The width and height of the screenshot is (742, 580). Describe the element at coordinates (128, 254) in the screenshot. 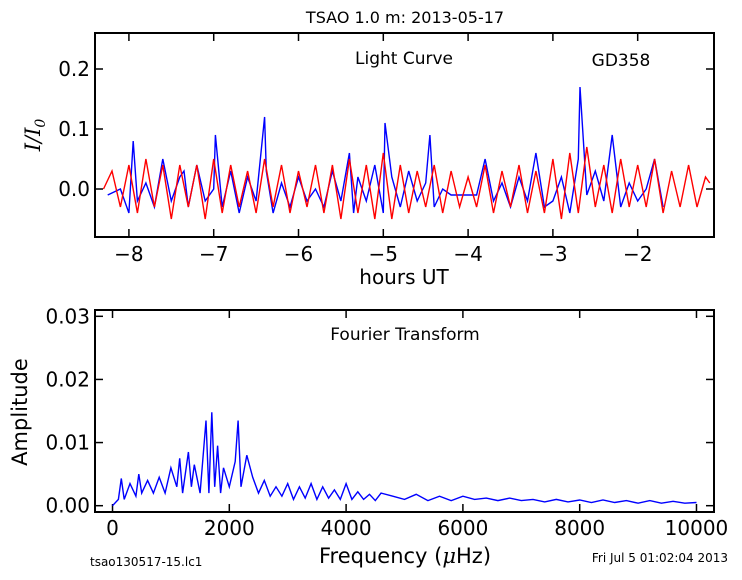

I see `x-tick-label: −8` at that location.